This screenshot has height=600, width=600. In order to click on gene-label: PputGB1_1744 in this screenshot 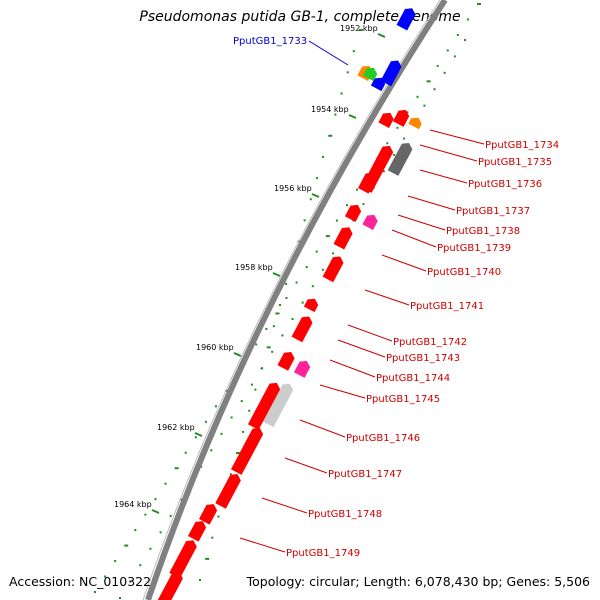, I will do `click(413, 378)`.